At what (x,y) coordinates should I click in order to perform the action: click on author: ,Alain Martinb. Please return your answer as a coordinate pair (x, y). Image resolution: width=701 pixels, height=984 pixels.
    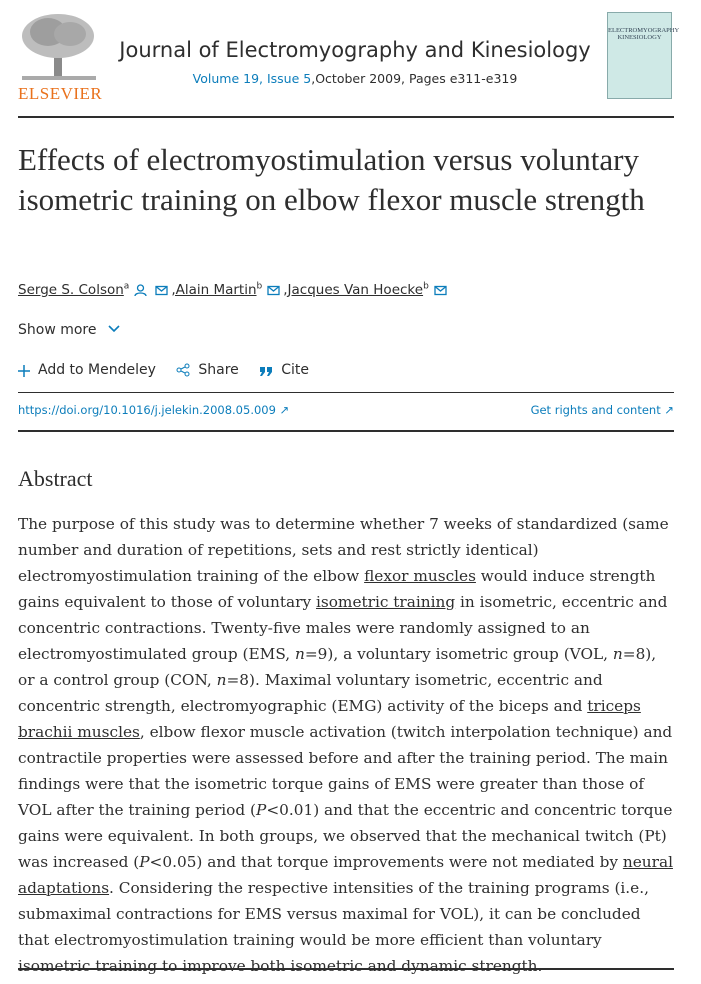
    Looking at the image, I should click on (227, 289).